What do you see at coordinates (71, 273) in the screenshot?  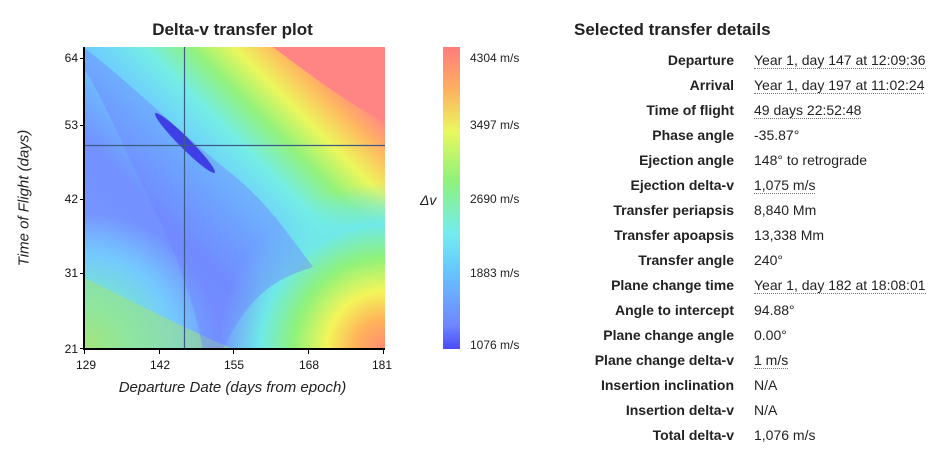 I see `y-tick-label: 31` at bounding box center [71, 273].